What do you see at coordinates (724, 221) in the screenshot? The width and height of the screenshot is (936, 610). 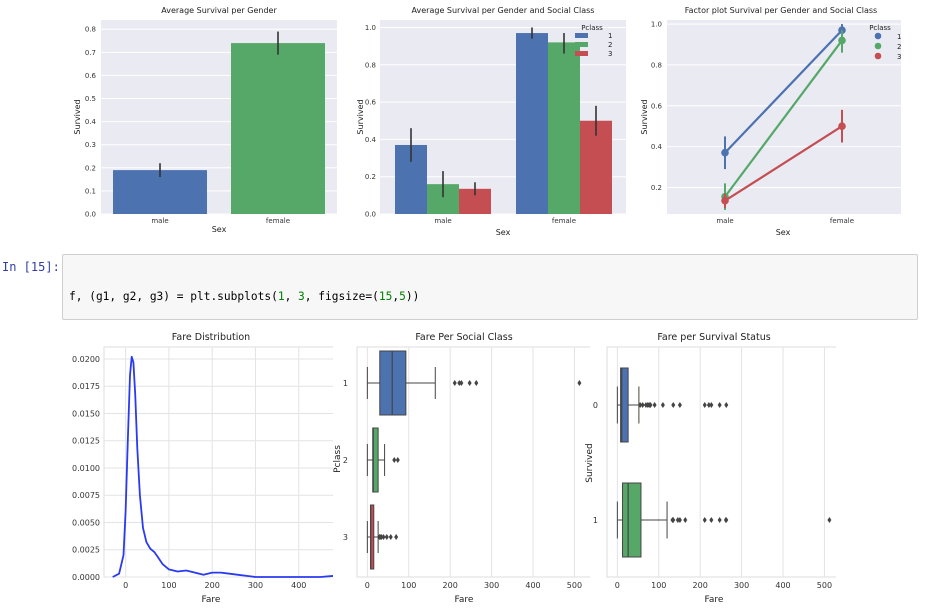 I see `x-tick-label: male` at bounding box center [724, 221].